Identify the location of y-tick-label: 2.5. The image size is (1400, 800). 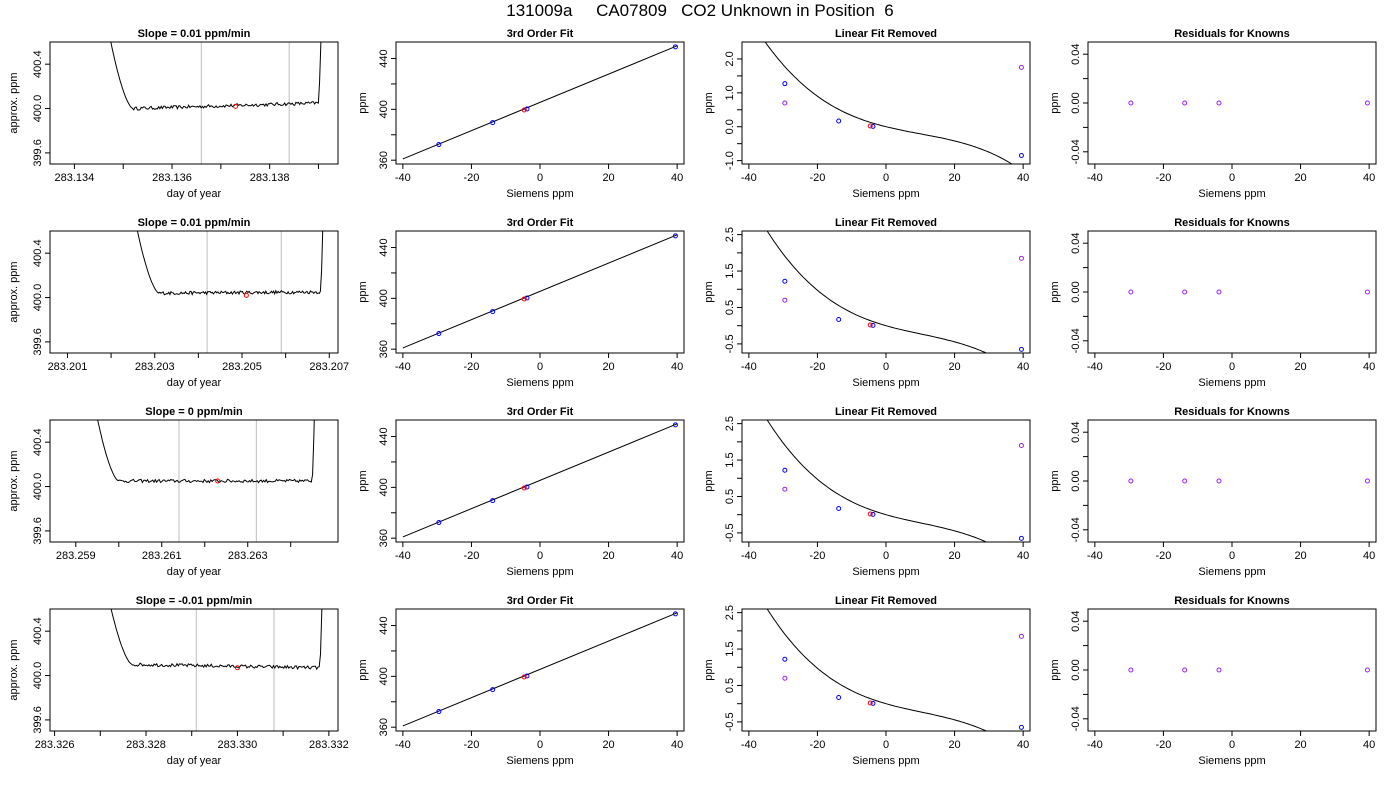
(730, 612).